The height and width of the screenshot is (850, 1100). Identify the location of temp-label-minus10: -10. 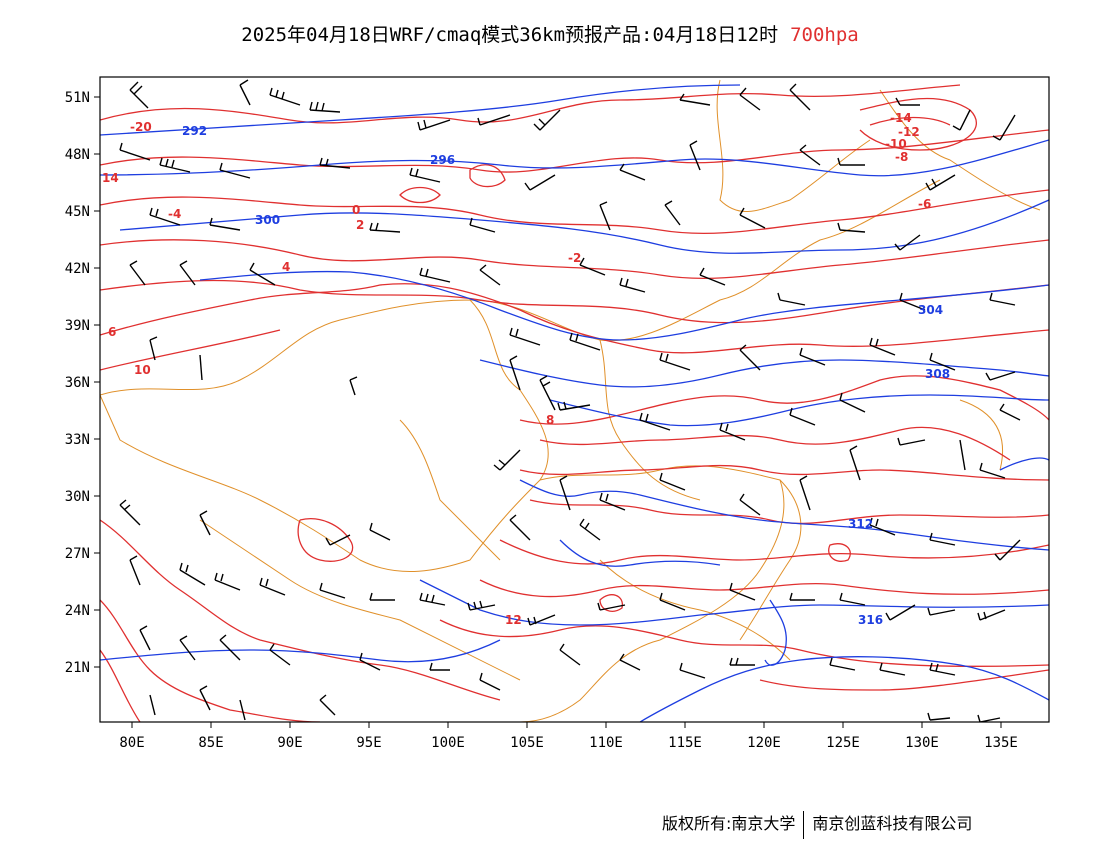
(896, 144).